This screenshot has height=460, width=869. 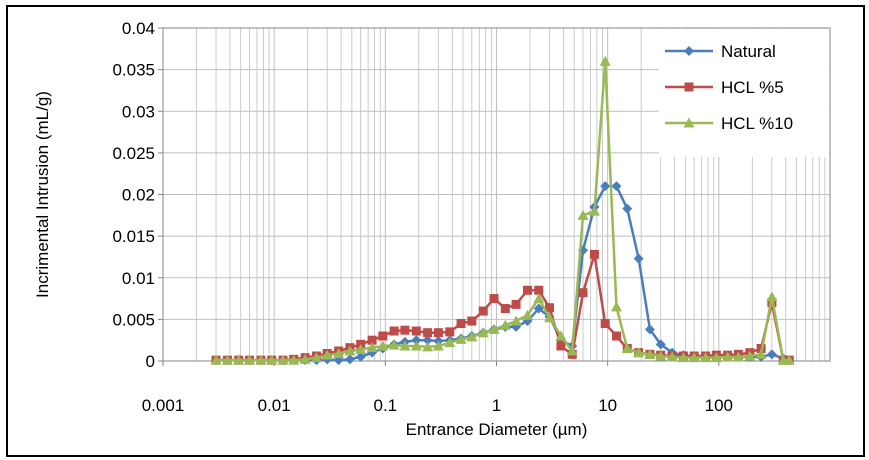 I want to click on legend-entry-label: HCL %5, so click(x=752, y=87).